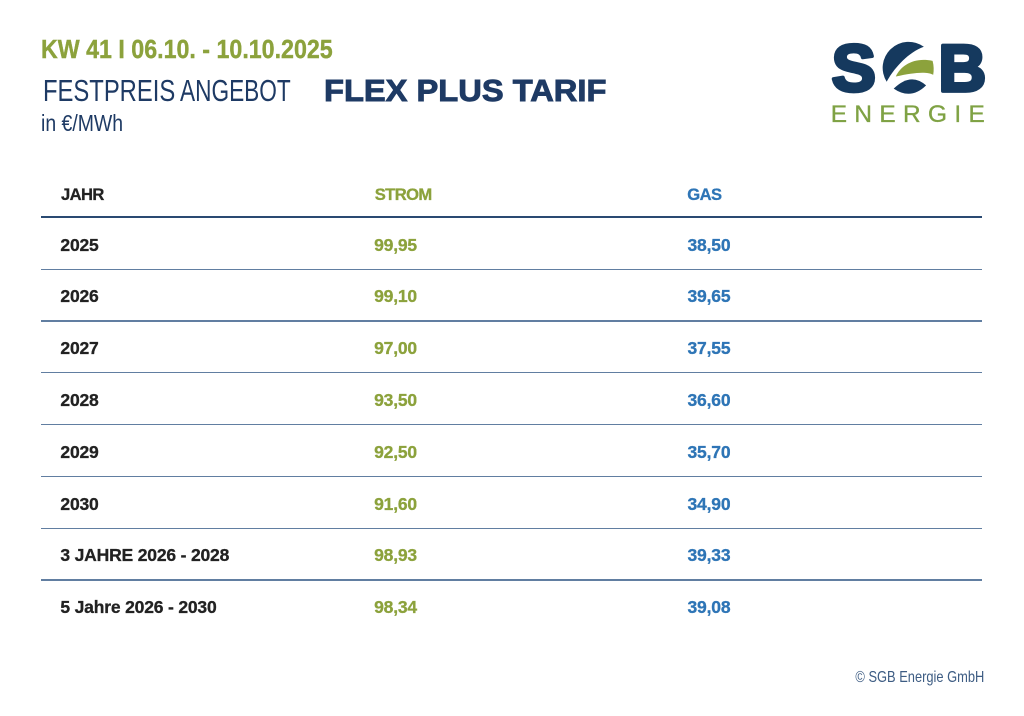 This screenshot has height=716, width=1024. I want to click on svg-text: B, so click(963, 68).